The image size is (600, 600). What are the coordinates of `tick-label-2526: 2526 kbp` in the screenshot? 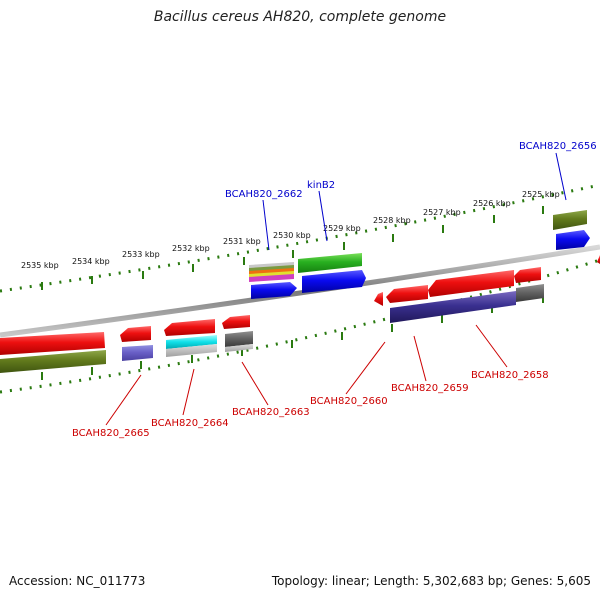 It's located at (492, 203).